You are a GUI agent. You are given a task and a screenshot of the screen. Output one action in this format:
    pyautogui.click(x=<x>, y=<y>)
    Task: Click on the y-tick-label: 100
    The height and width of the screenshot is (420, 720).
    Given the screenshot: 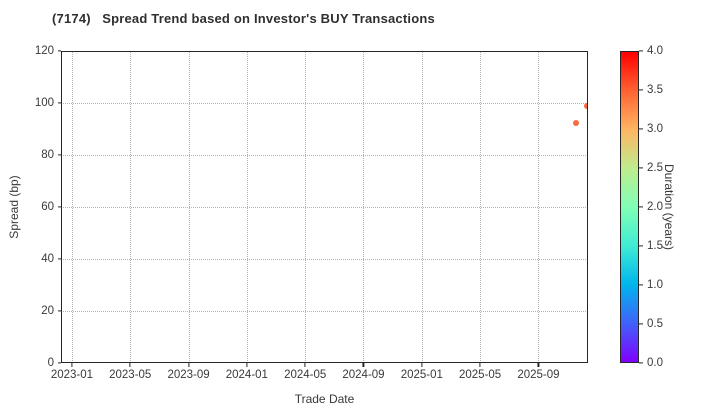 What is the action you would take?
    pyautogui.click(x=44, y=103)
    